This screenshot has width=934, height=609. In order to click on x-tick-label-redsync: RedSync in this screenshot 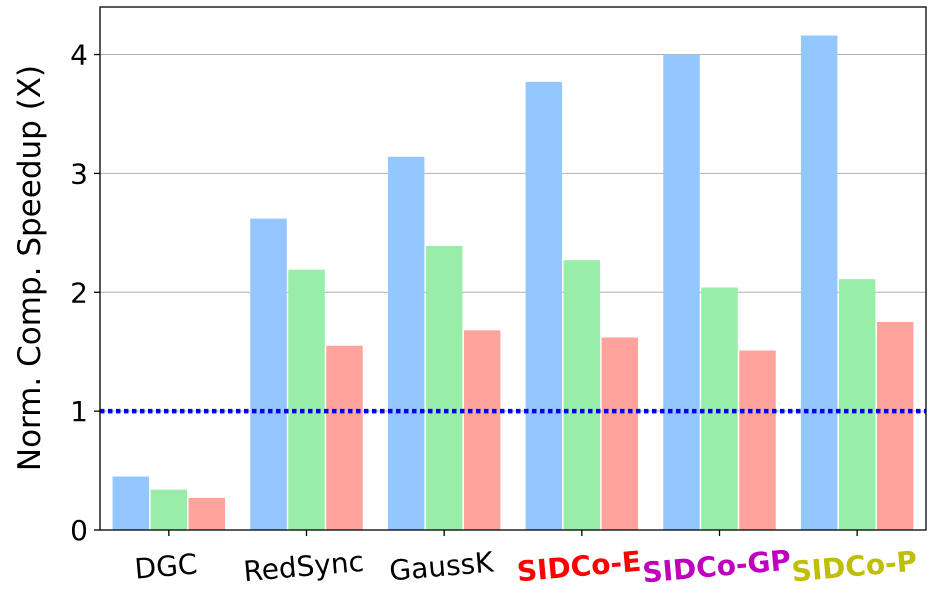, I will do `click(303, 566)`.